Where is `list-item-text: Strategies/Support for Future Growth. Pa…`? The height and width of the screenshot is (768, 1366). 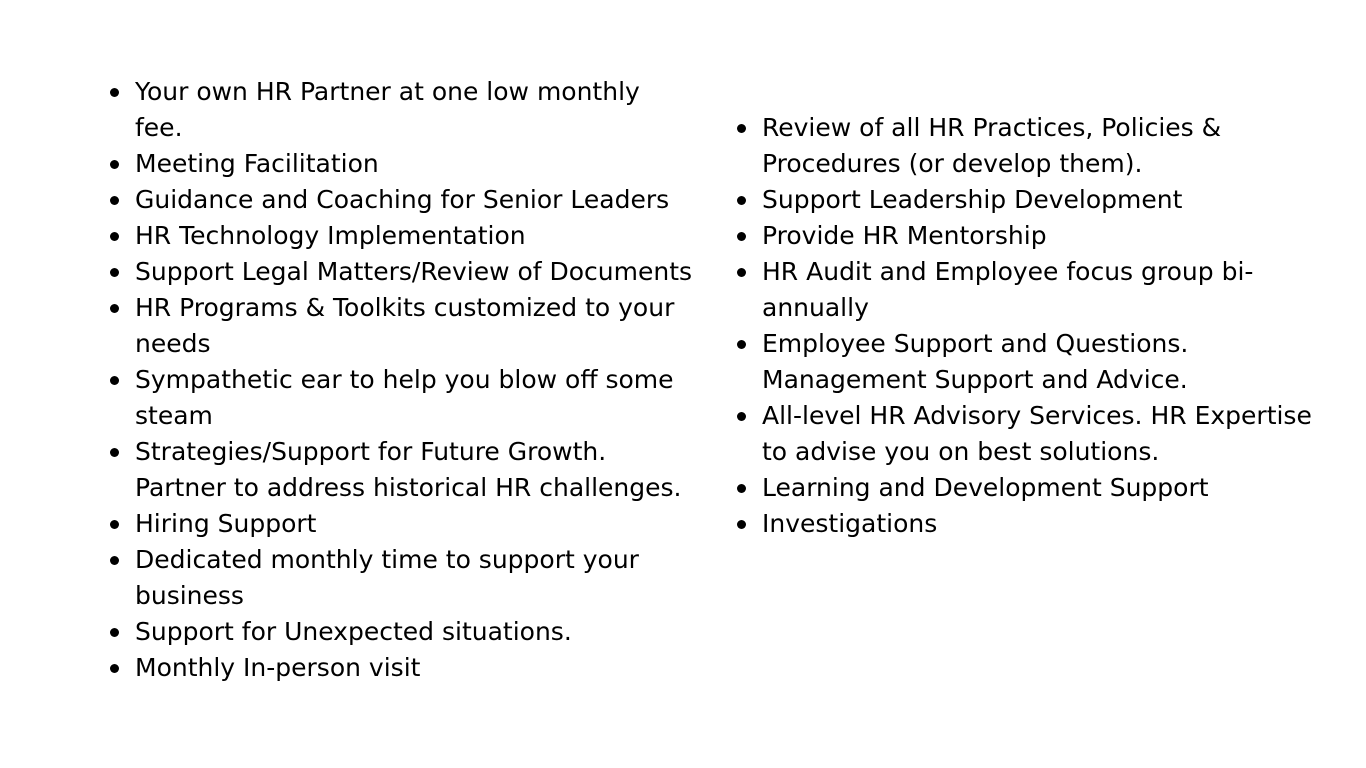 list-item-text: Strategies/Support for Future Growth. Pa… is located at coordinates (408, 469).